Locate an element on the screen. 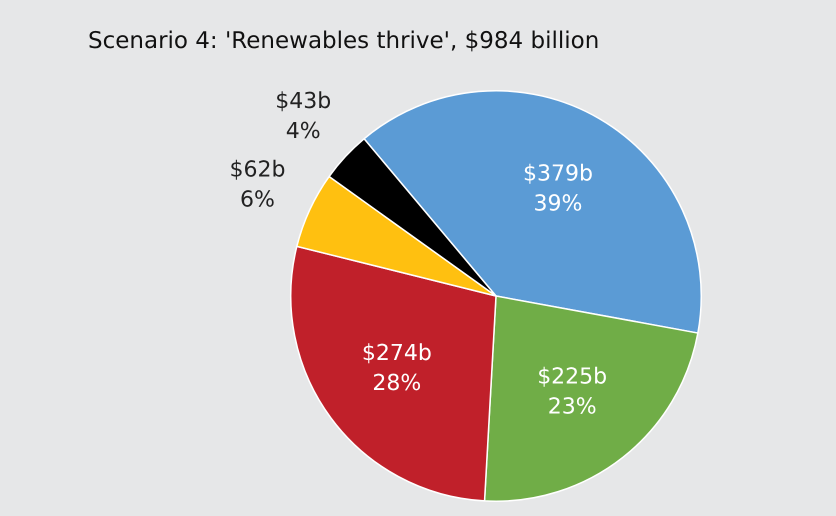 This screenshot has height=516, width=836. data-label: $62b 6% is located at coordinates (258, 185).